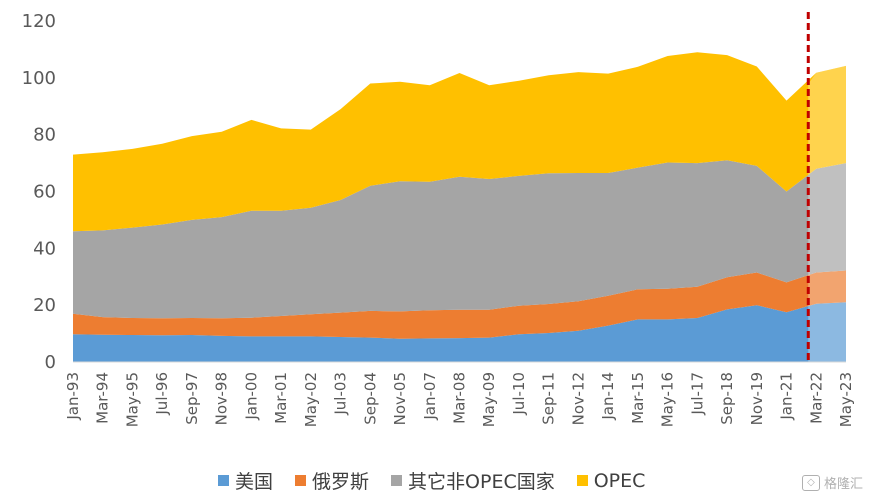 The image size is (871, 496). What do you see at coordinates (843, 484) in the screenshot?
I see `watermark-text: 格隆汇` at bounding box center [843, 484].